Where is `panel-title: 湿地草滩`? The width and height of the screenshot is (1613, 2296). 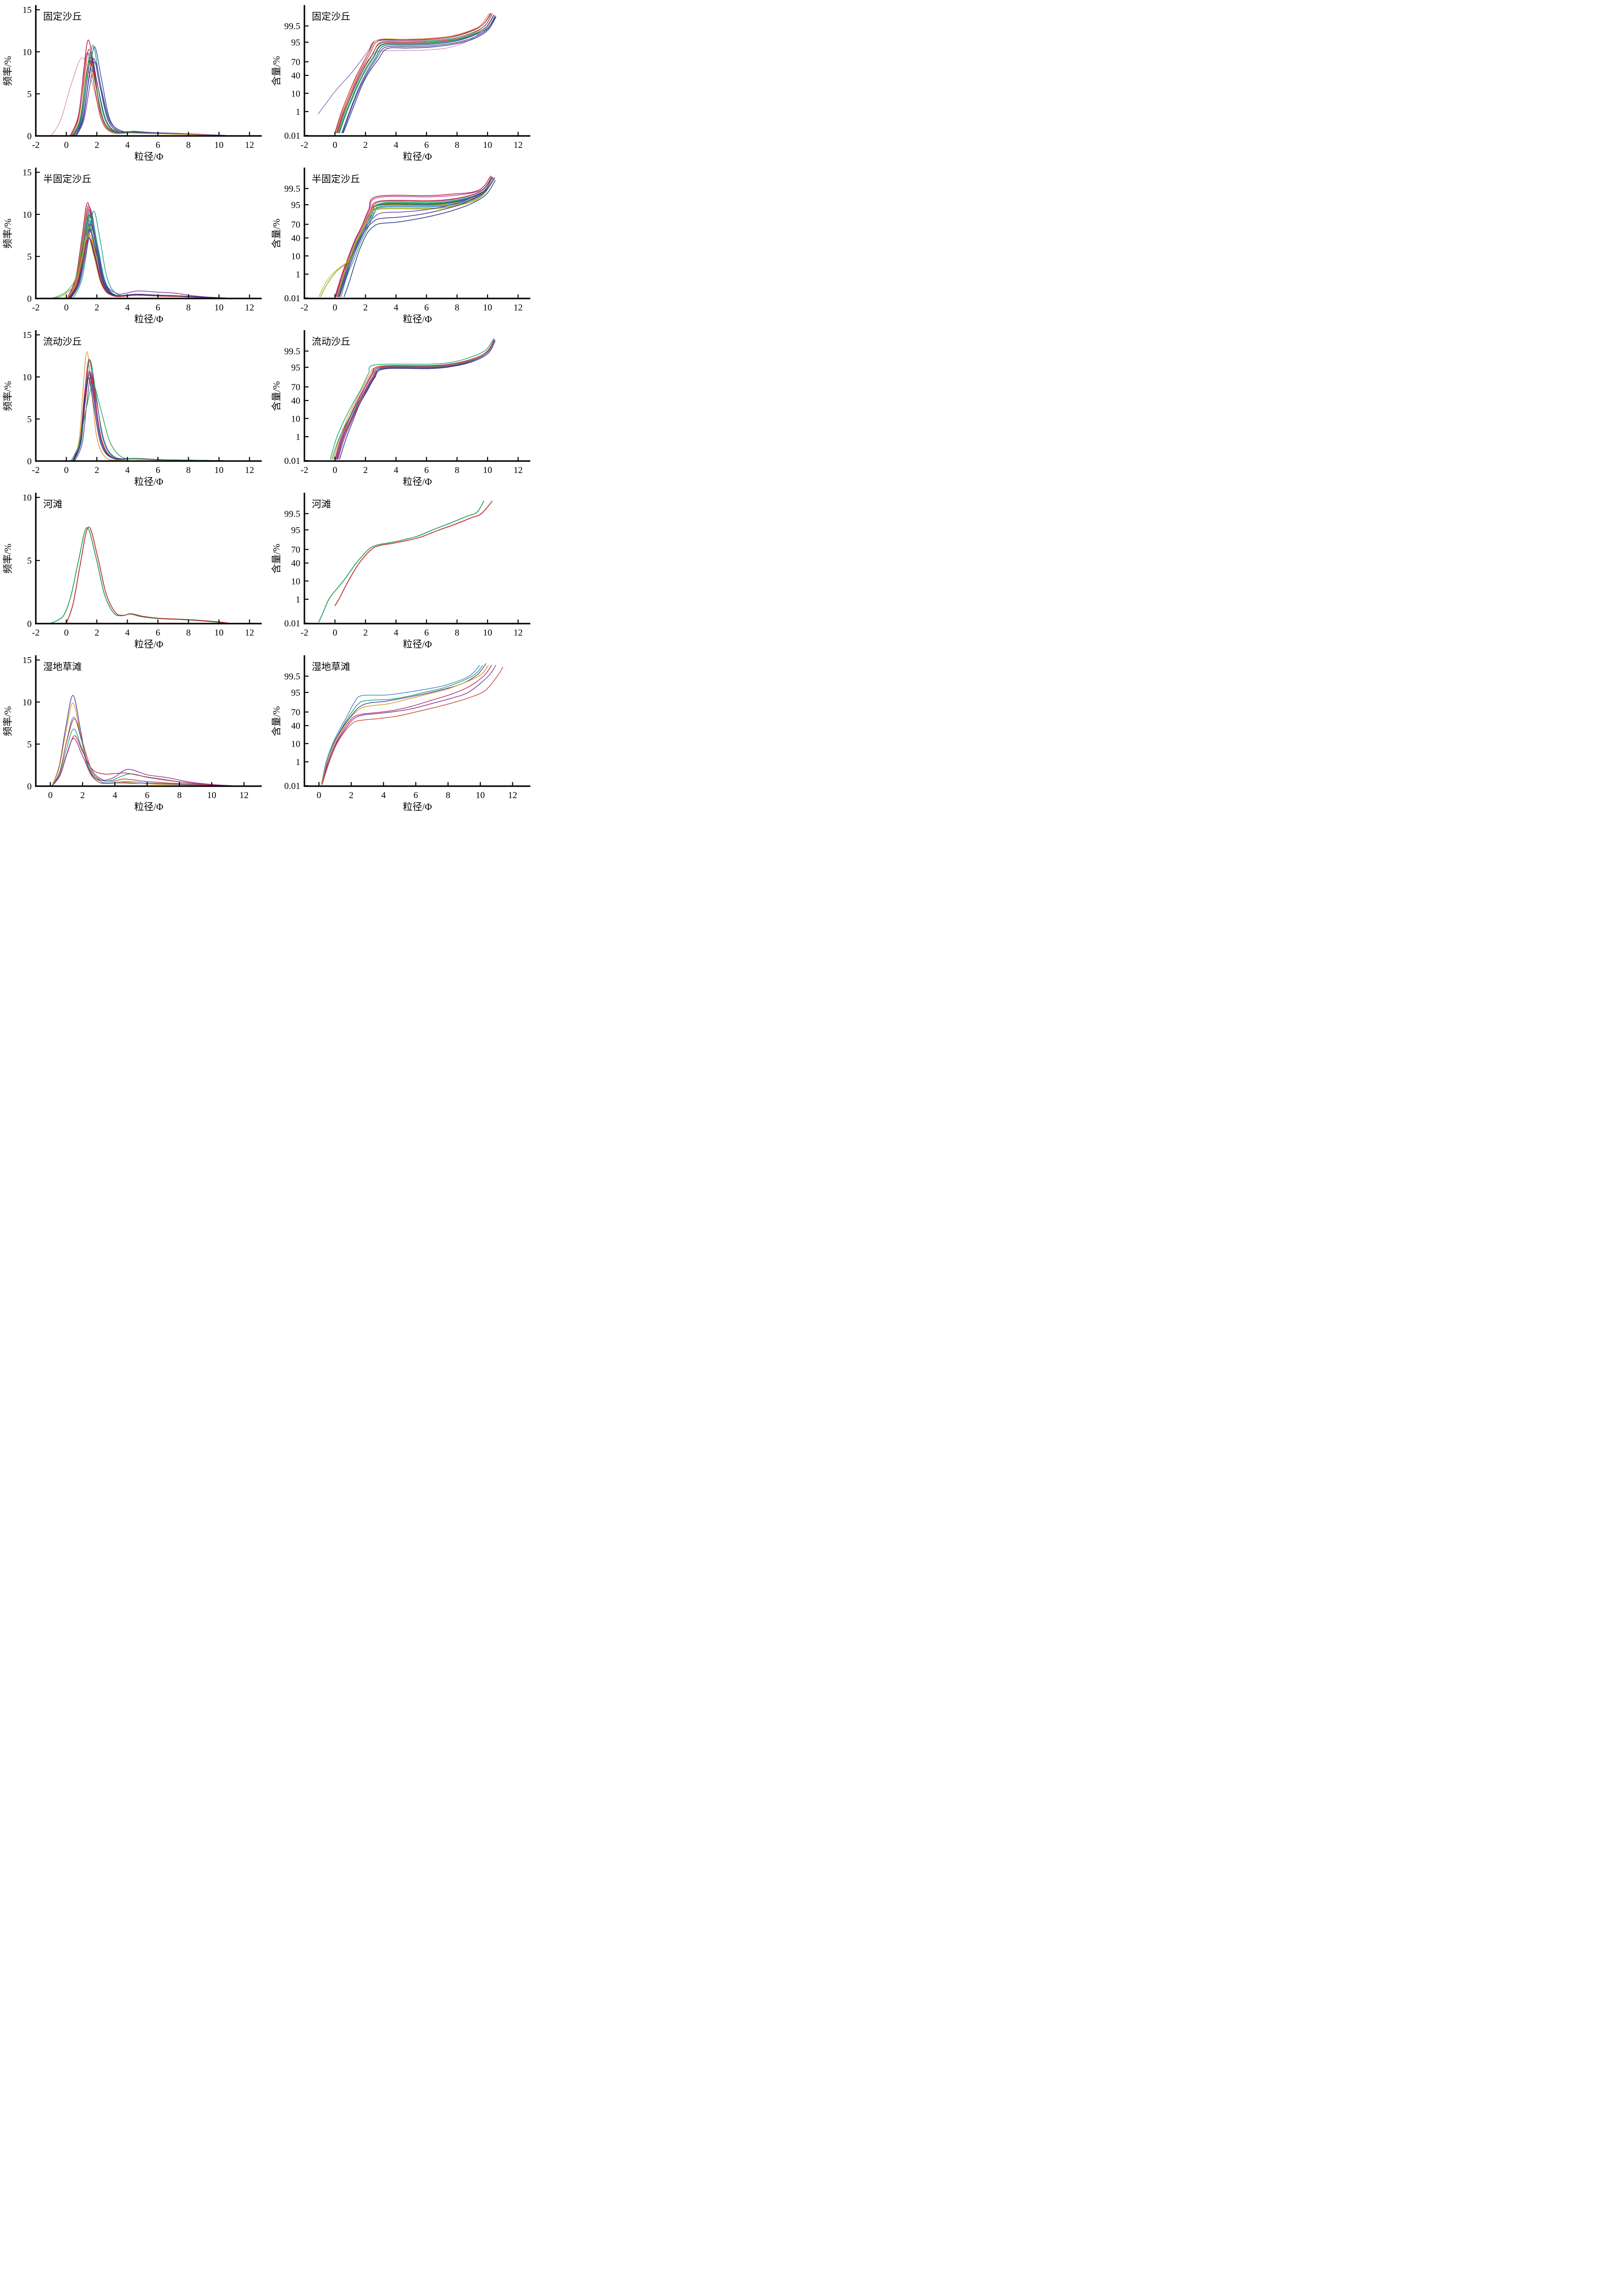
panel-title: 湿地草滩 is located at coordinates (331, 666).